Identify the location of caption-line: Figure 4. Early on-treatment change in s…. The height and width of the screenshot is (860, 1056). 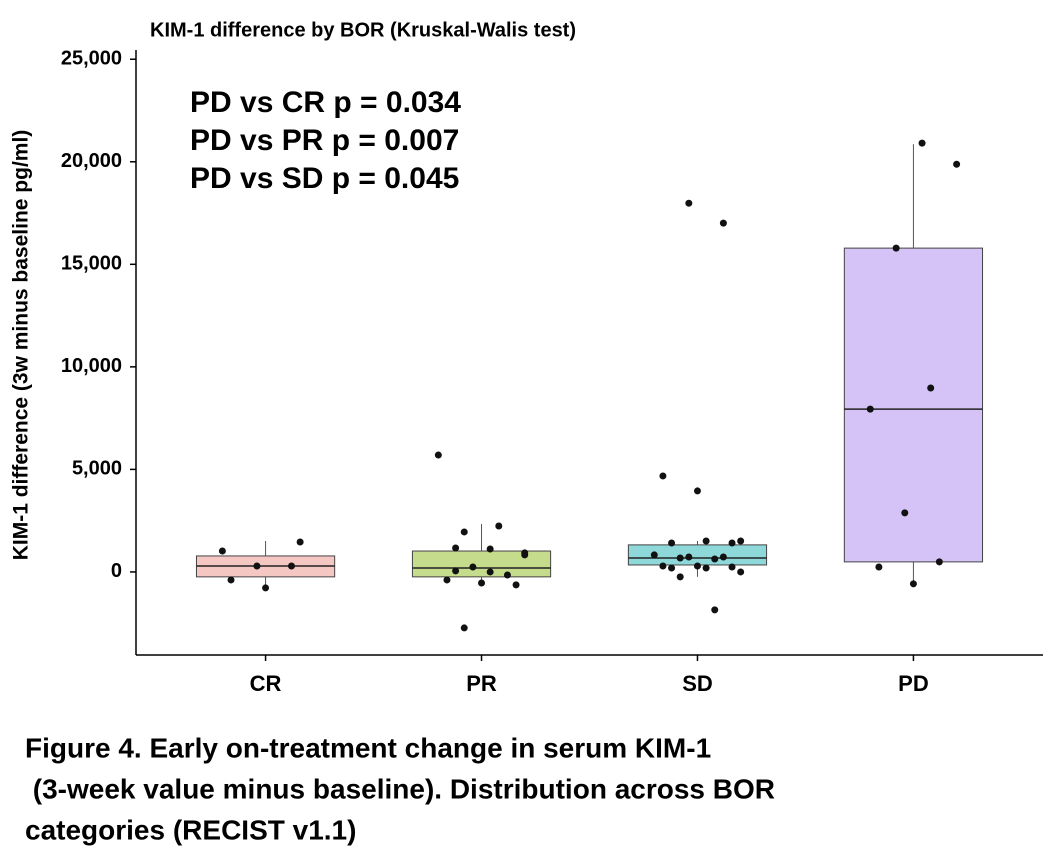
(368, 747).